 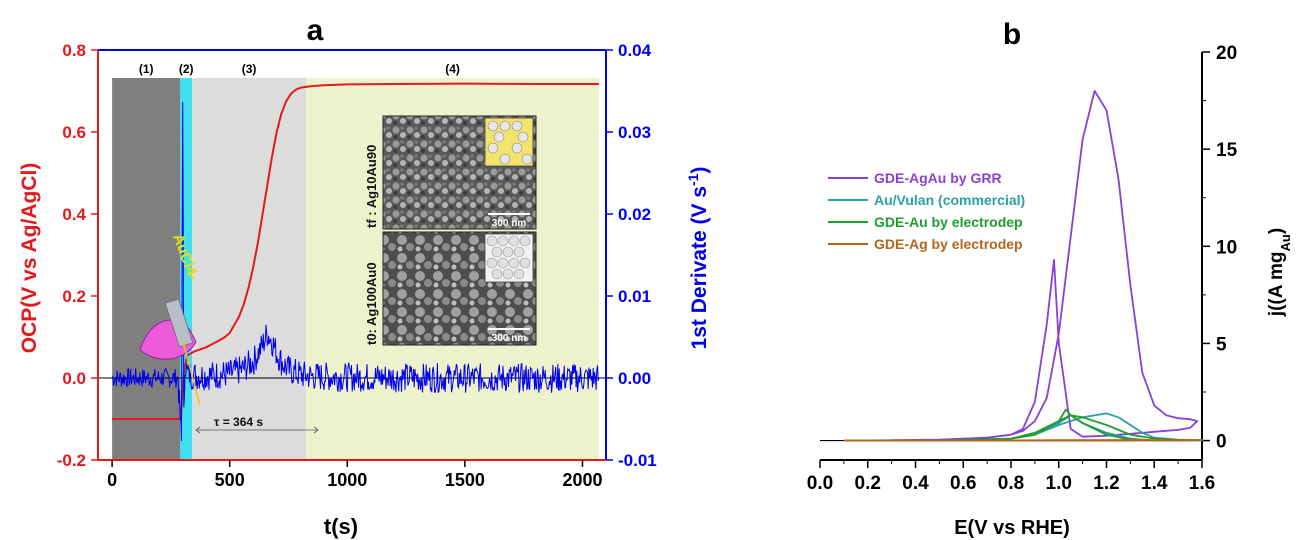 I want to click on legend-label: GDE-Au by electrodep, so click(x=948, y=222).